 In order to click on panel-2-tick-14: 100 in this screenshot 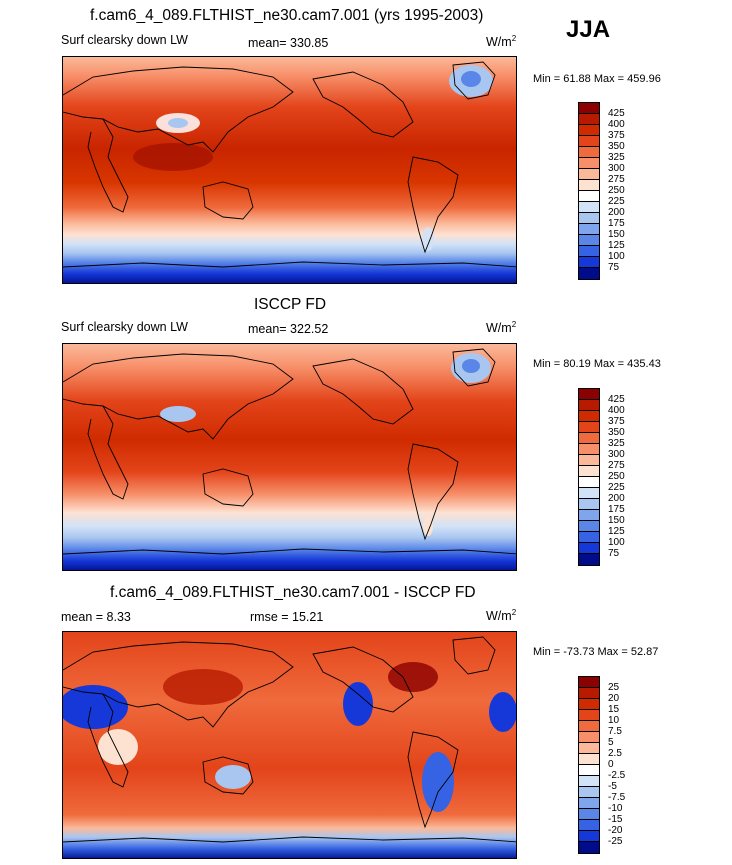, I will do `click(616, 542)`.